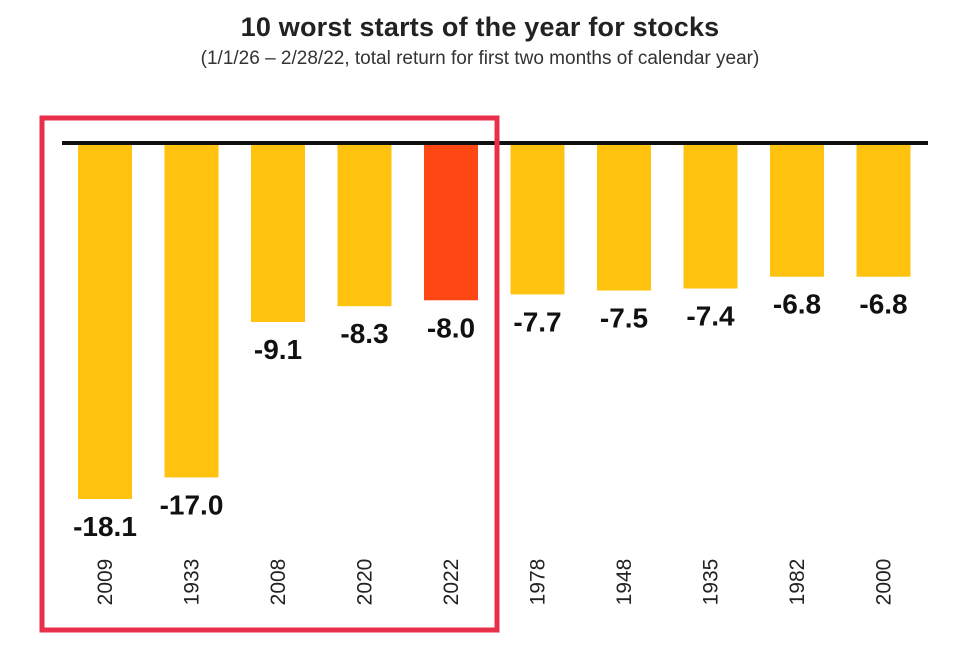 Image resolution: width=960 pixels, height=651 pixels. Describe the element at coordinates (537, 219) in the screenshot. I see `bar-1978` at that location.